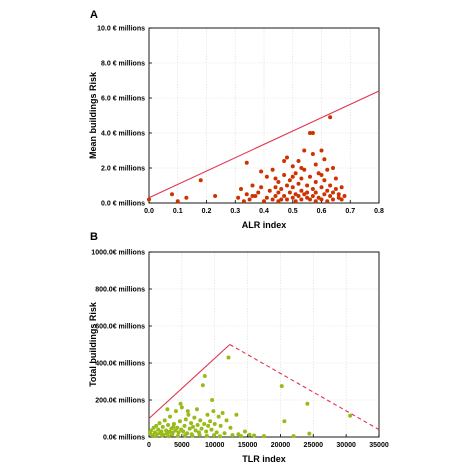 Image resolution: width=474 pixels, height=470 pixels. What do you see at coordinates (322, 211) in the screenshot?
I see `x-tick-label: 0.6` at bounding box center [322, 211].